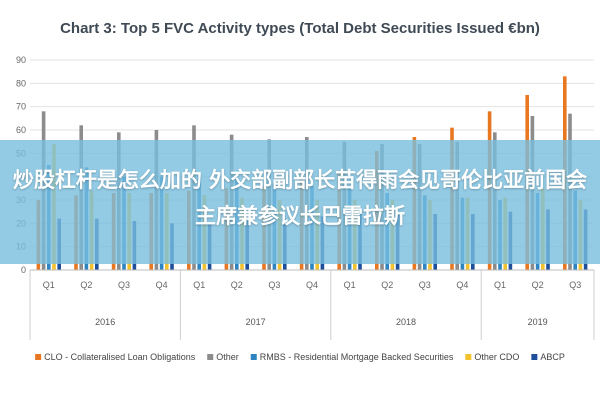 The image size is (600, 400). I want to click on legend-label: Other, so click(227, 357).